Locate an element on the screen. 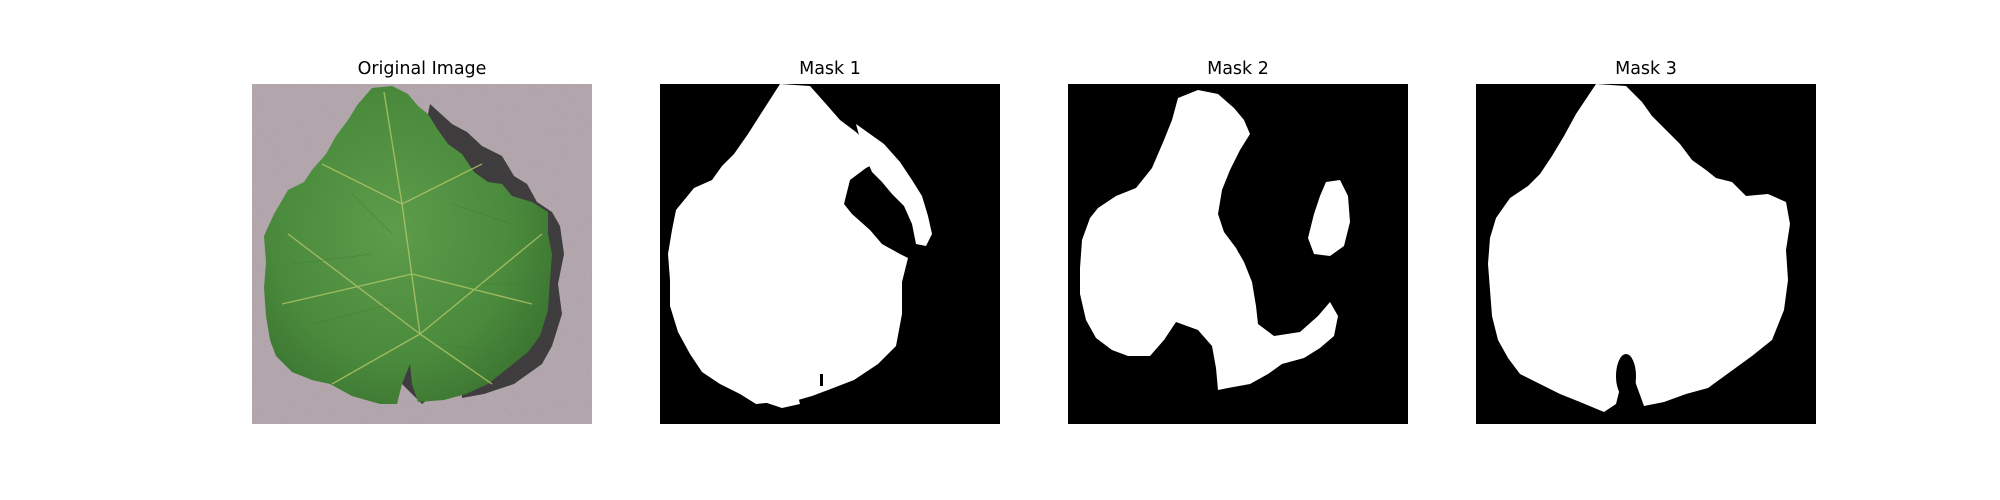 The height and width of the screenshot is (500, 2000). panel-title: Original Image is located at coordinates (422, 69).